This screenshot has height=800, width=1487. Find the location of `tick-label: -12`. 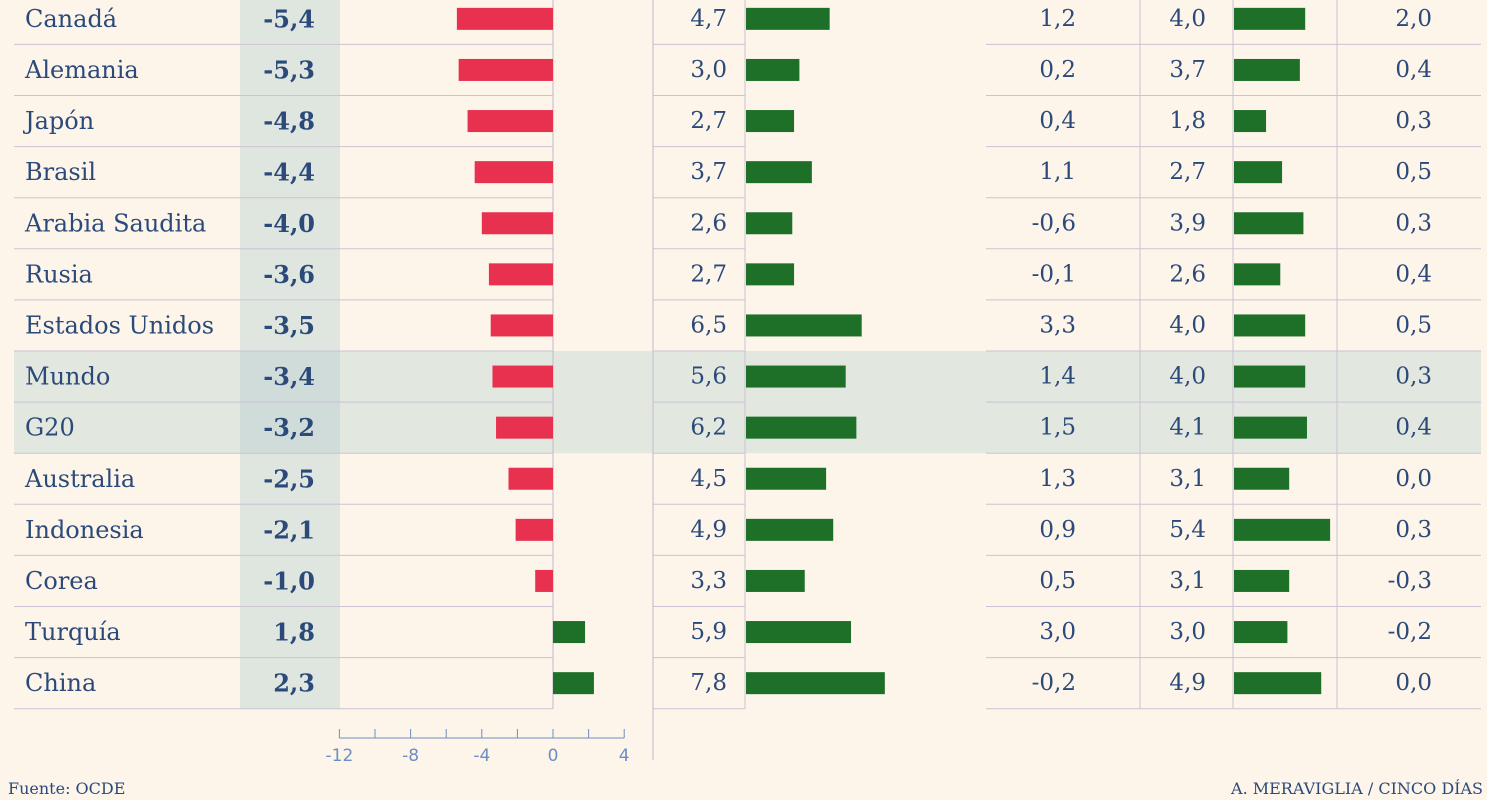

tick-label: -12 is located at coordinates (340, 756).